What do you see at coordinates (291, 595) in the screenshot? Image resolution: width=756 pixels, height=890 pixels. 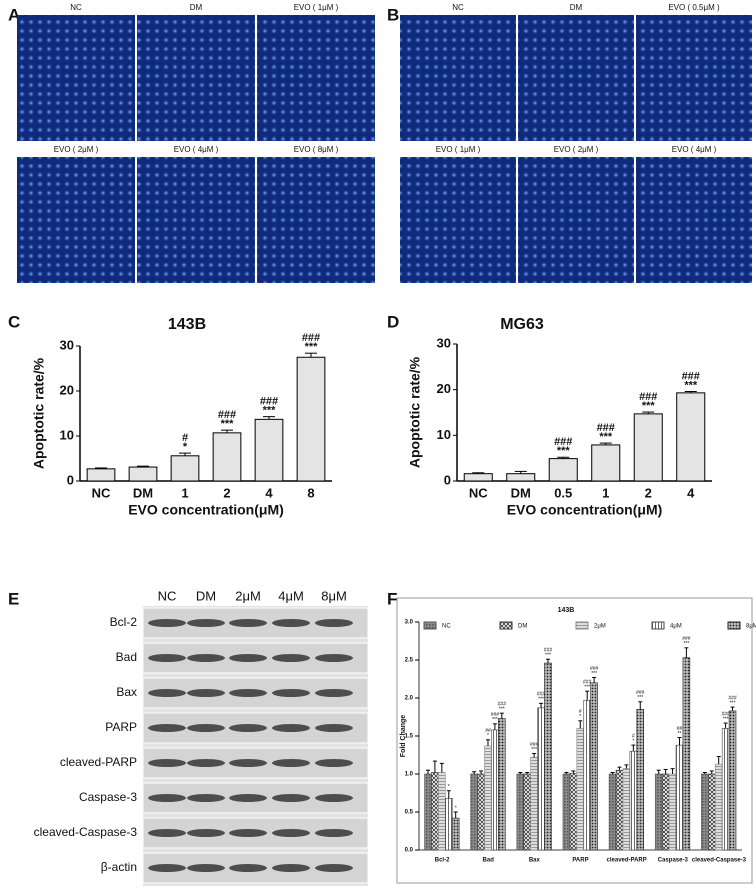 I see `lane-label: 4μM` at bounding box center [291, 595].